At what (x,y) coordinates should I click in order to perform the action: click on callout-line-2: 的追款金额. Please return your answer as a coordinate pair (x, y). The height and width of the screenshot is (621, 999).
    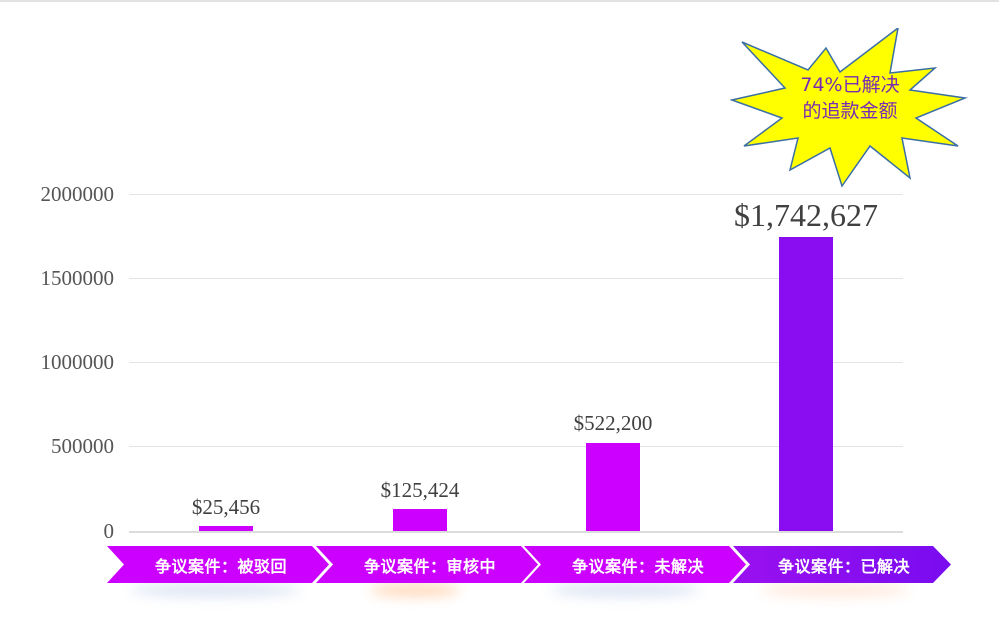
    Looking at the image, I should click on (850, 111).